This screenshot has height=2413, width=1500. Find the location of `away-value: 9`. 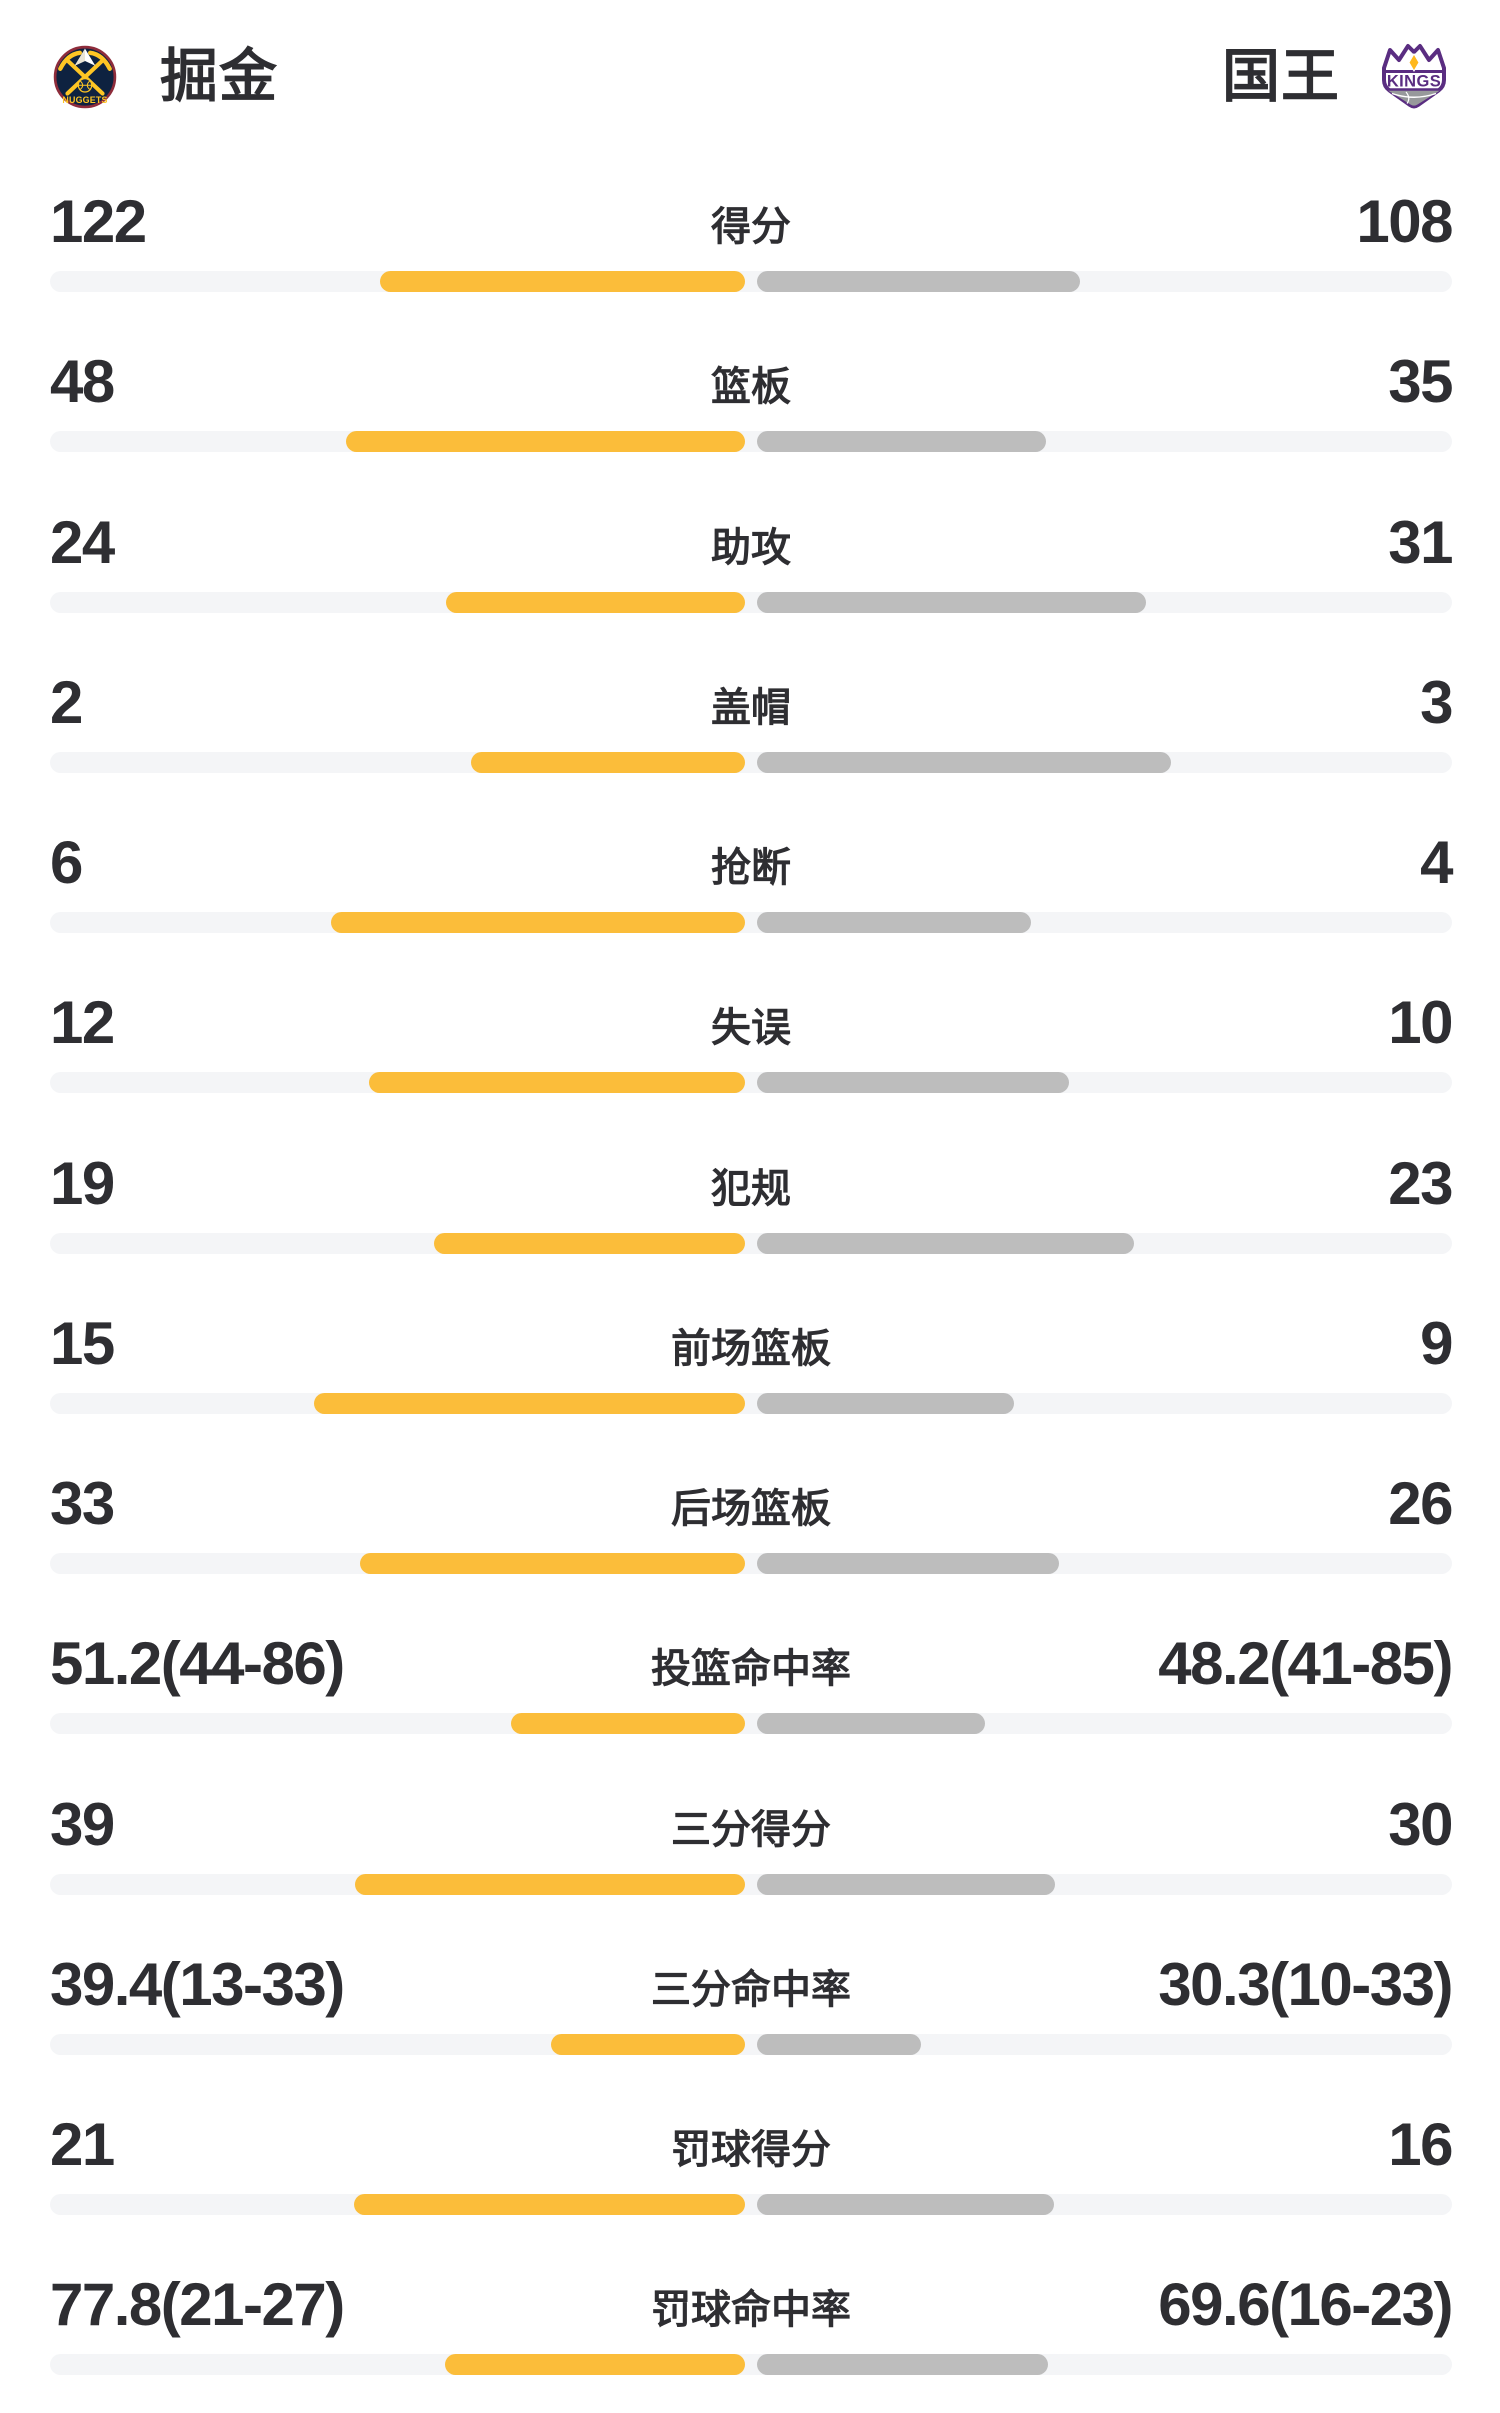

away-value: 9 is located at coordinates (1436, 1343).